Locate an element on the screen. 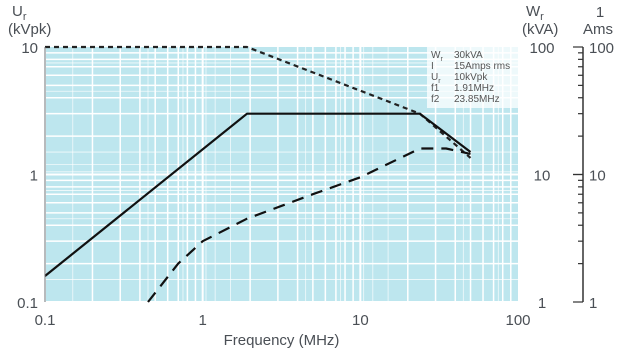 The image size is (628, 355). left-y-tick-label: 0.1 is located at coordinates (27, 303).